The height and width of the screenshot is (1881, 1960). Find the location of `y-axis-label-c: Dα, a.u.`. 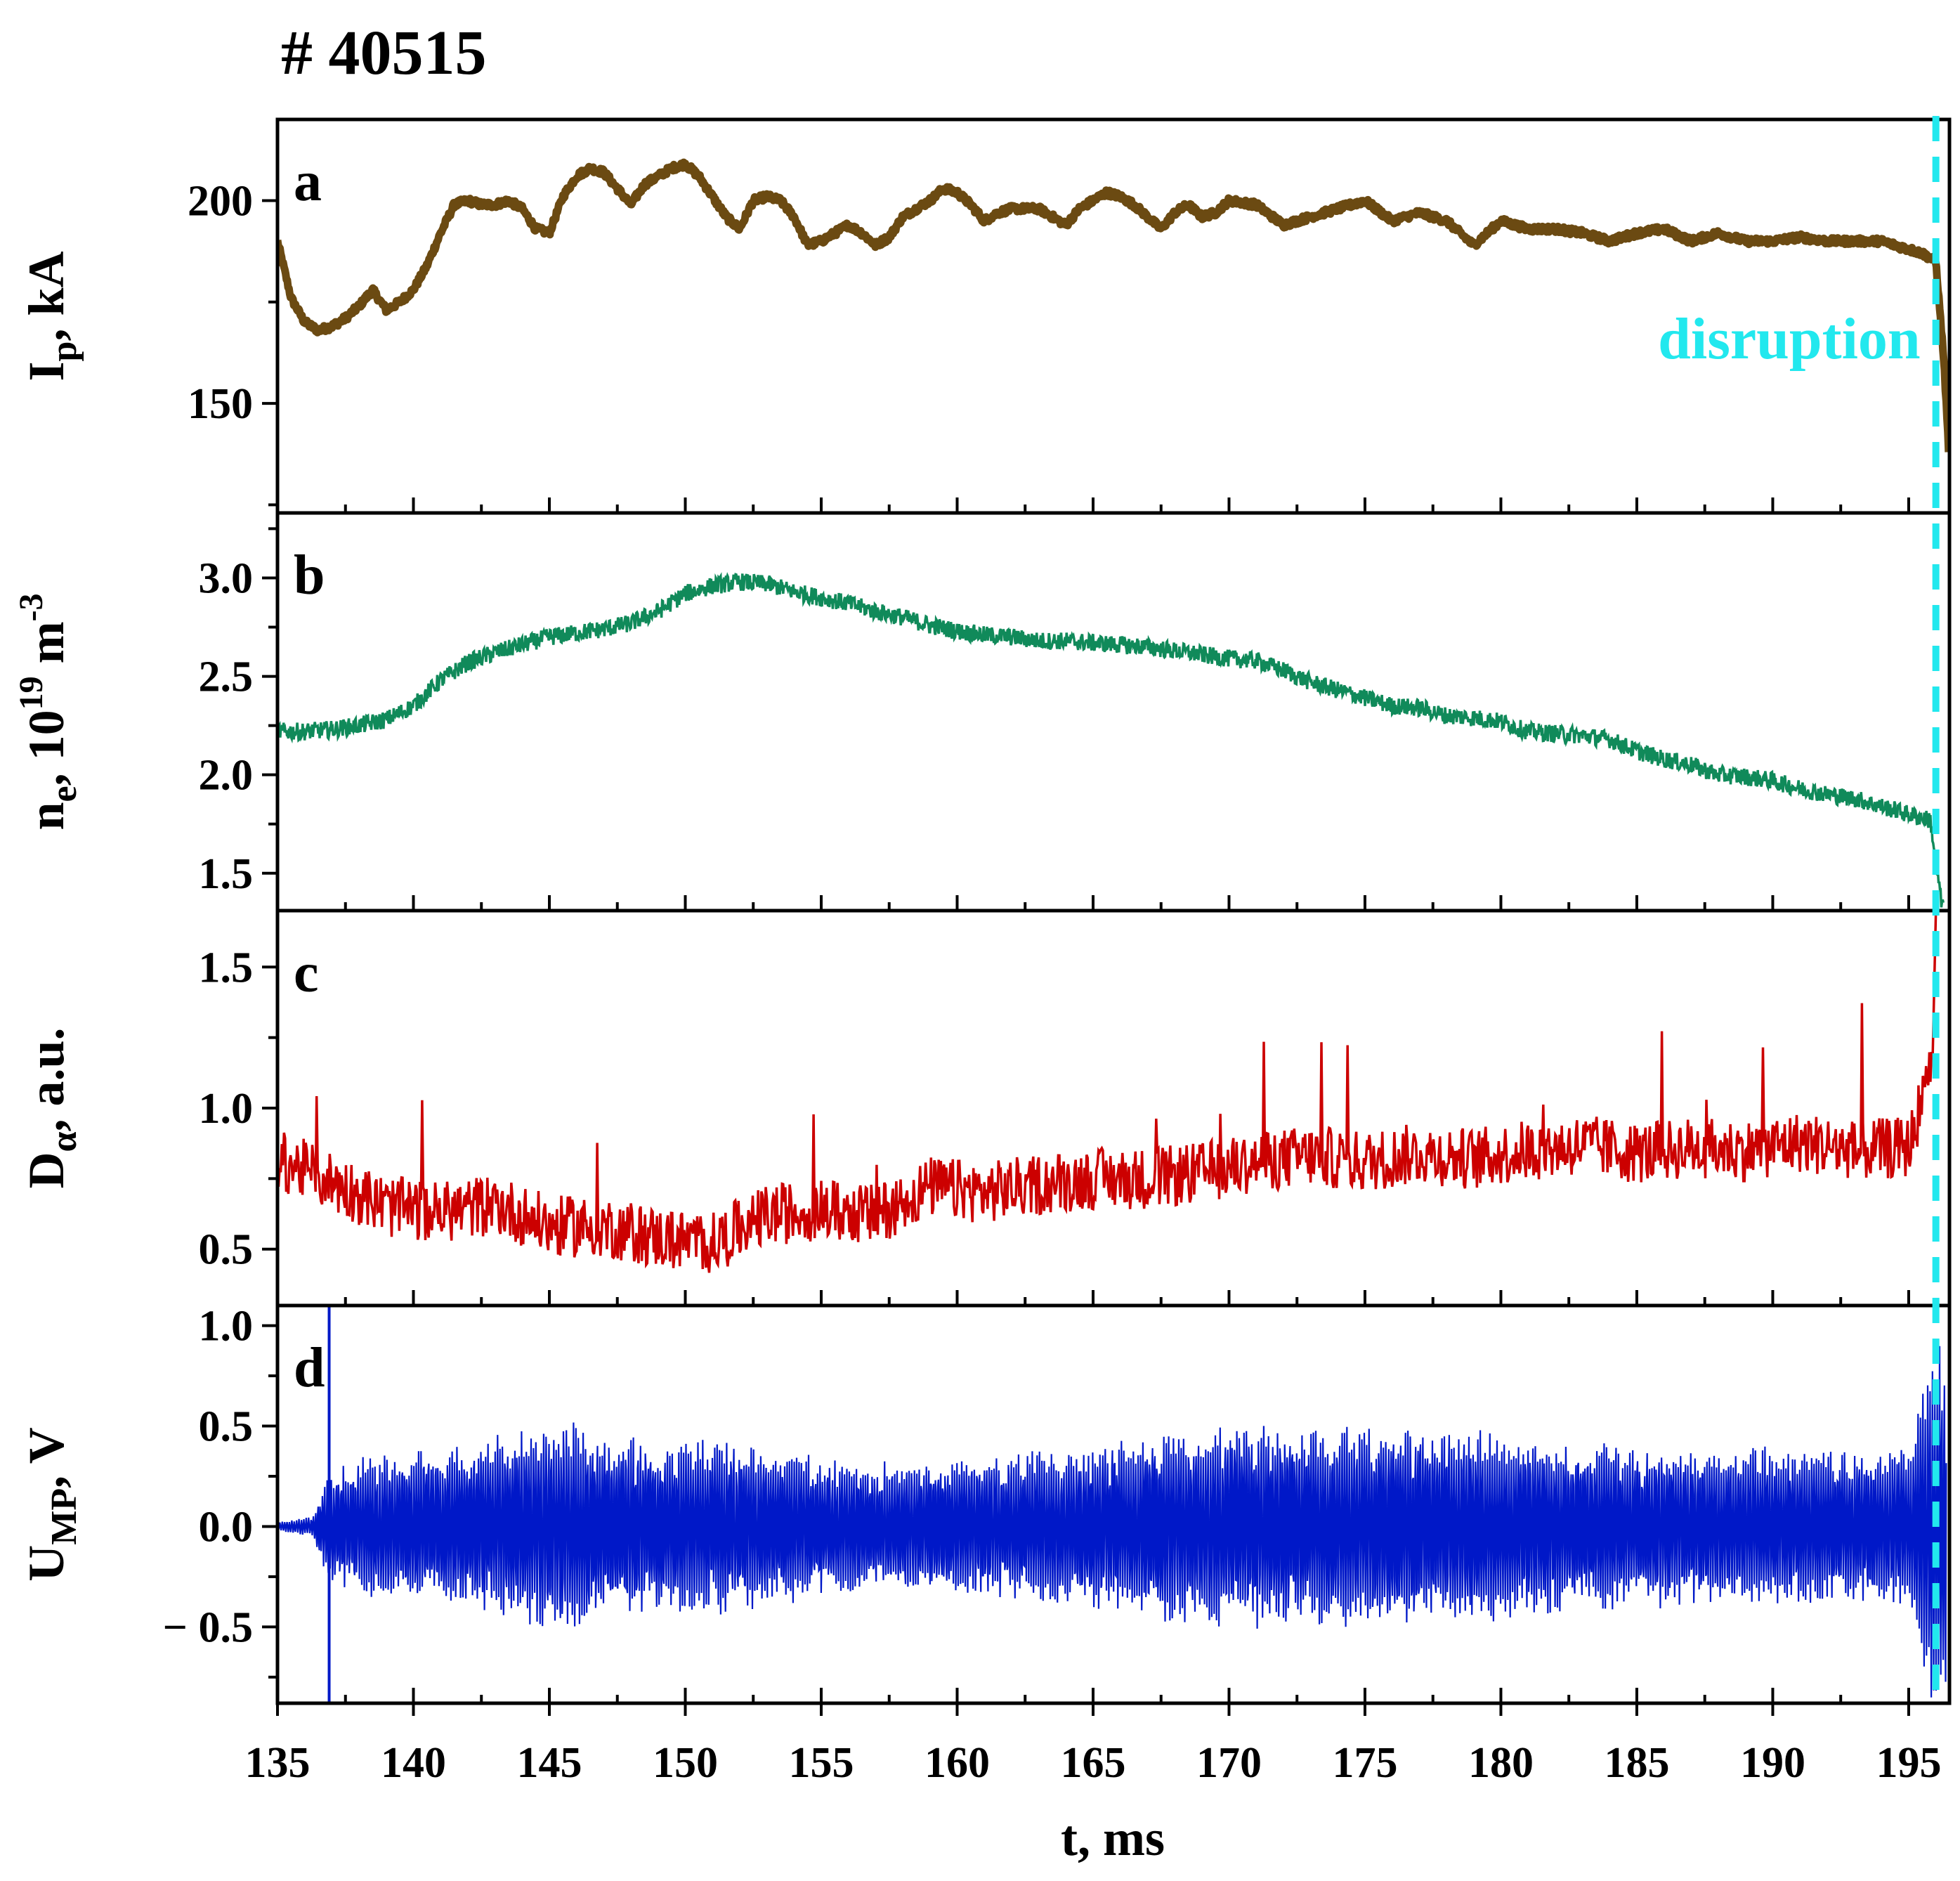

y-axis-label-c: Dα, a.u. is located at coordinates (51, 1107).